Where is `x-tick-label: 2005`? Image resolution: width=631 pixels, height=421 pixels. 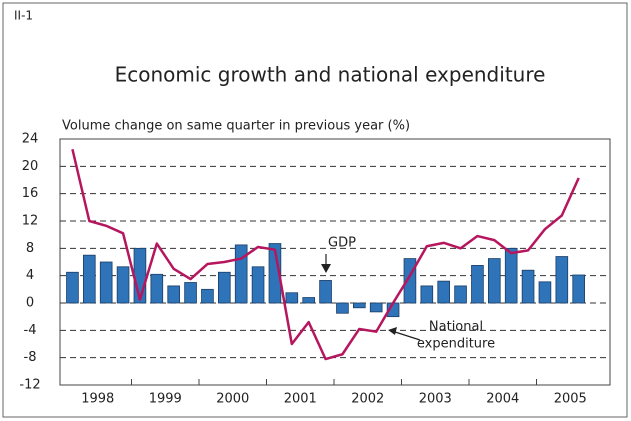
x-tick-label: 2005 is located at coordinates (570, 399).